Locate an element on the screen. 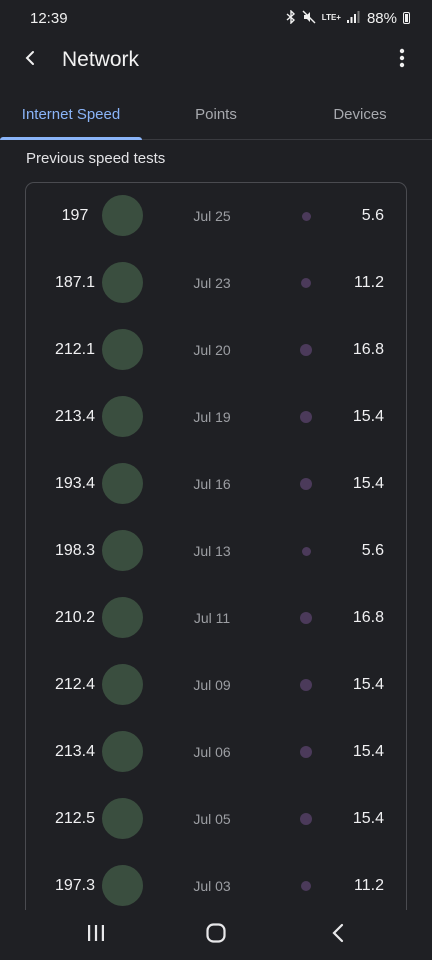  tab-internet-speed: Internet Speed is located at coordinates (71, 115).